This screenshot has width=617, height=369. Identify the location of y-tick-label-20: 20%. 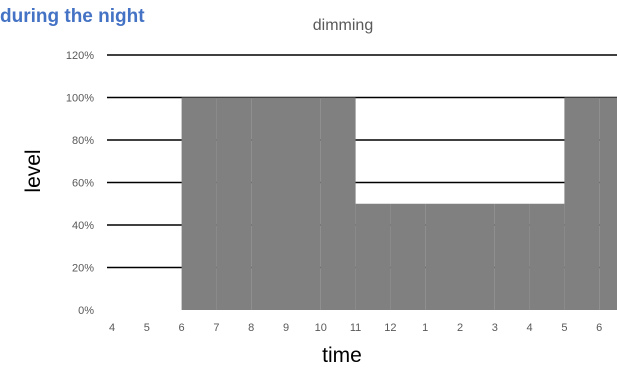
(83, 269).